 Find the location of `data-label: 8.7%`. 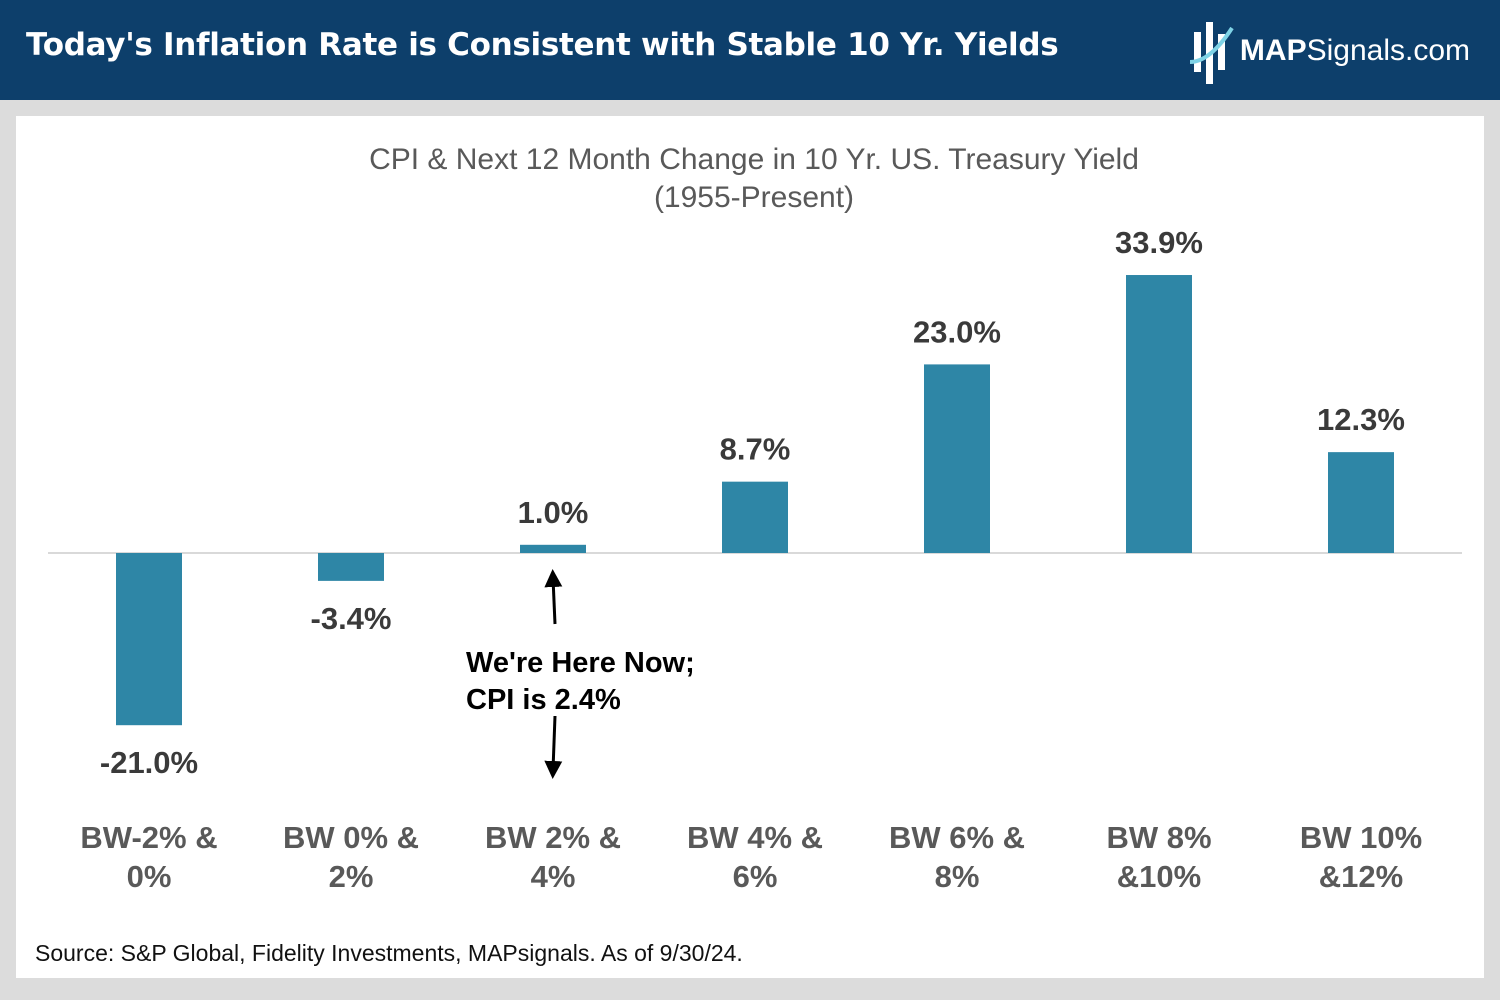

data-label: 8.7% is located at coordinates (755, 449).